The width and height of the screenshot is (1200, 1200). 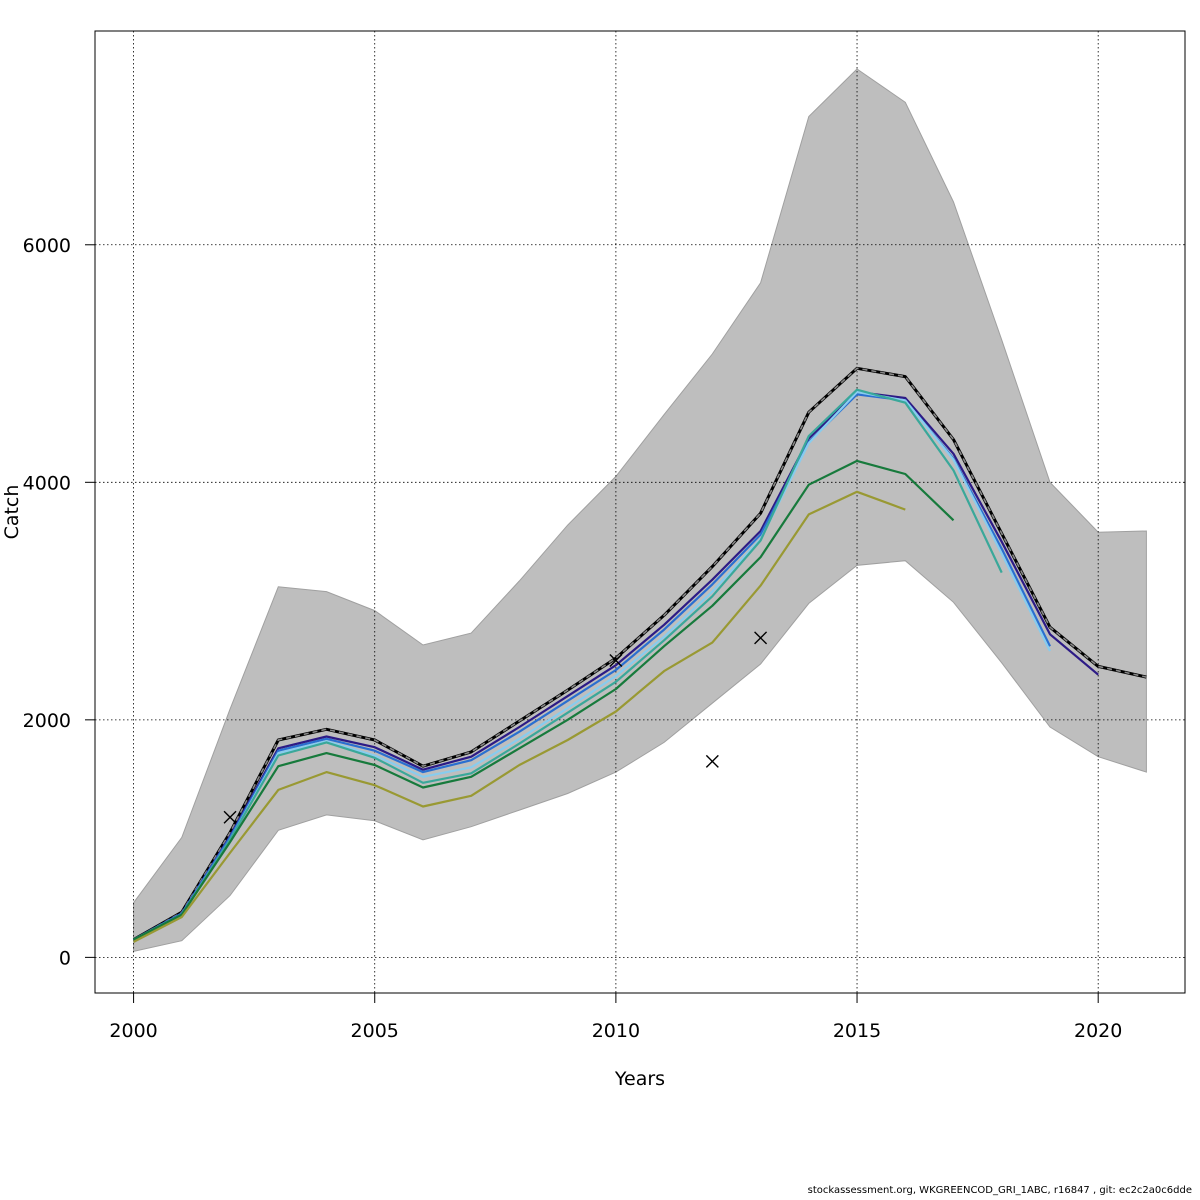 What do you see at coordinates (12, 512) in the screenshot?
I see `y-axis-title: Catch` at bounding box center [12, 512].